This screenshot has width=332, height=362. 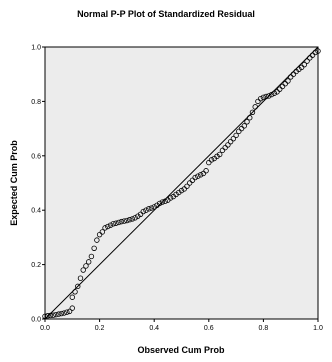 What do you see at coordinates (45, 328) in the screenshot?
I see `x-tick-label: 0.0` at bounding box center [45, 328].